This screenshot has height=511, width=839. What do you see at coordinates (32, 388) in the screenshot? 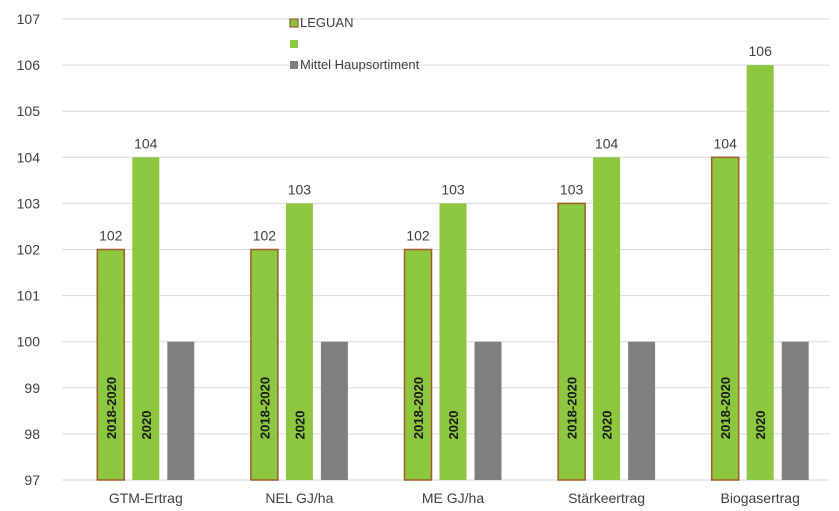
I see `y-tick-label: 99` at bounding box center [32, 388].